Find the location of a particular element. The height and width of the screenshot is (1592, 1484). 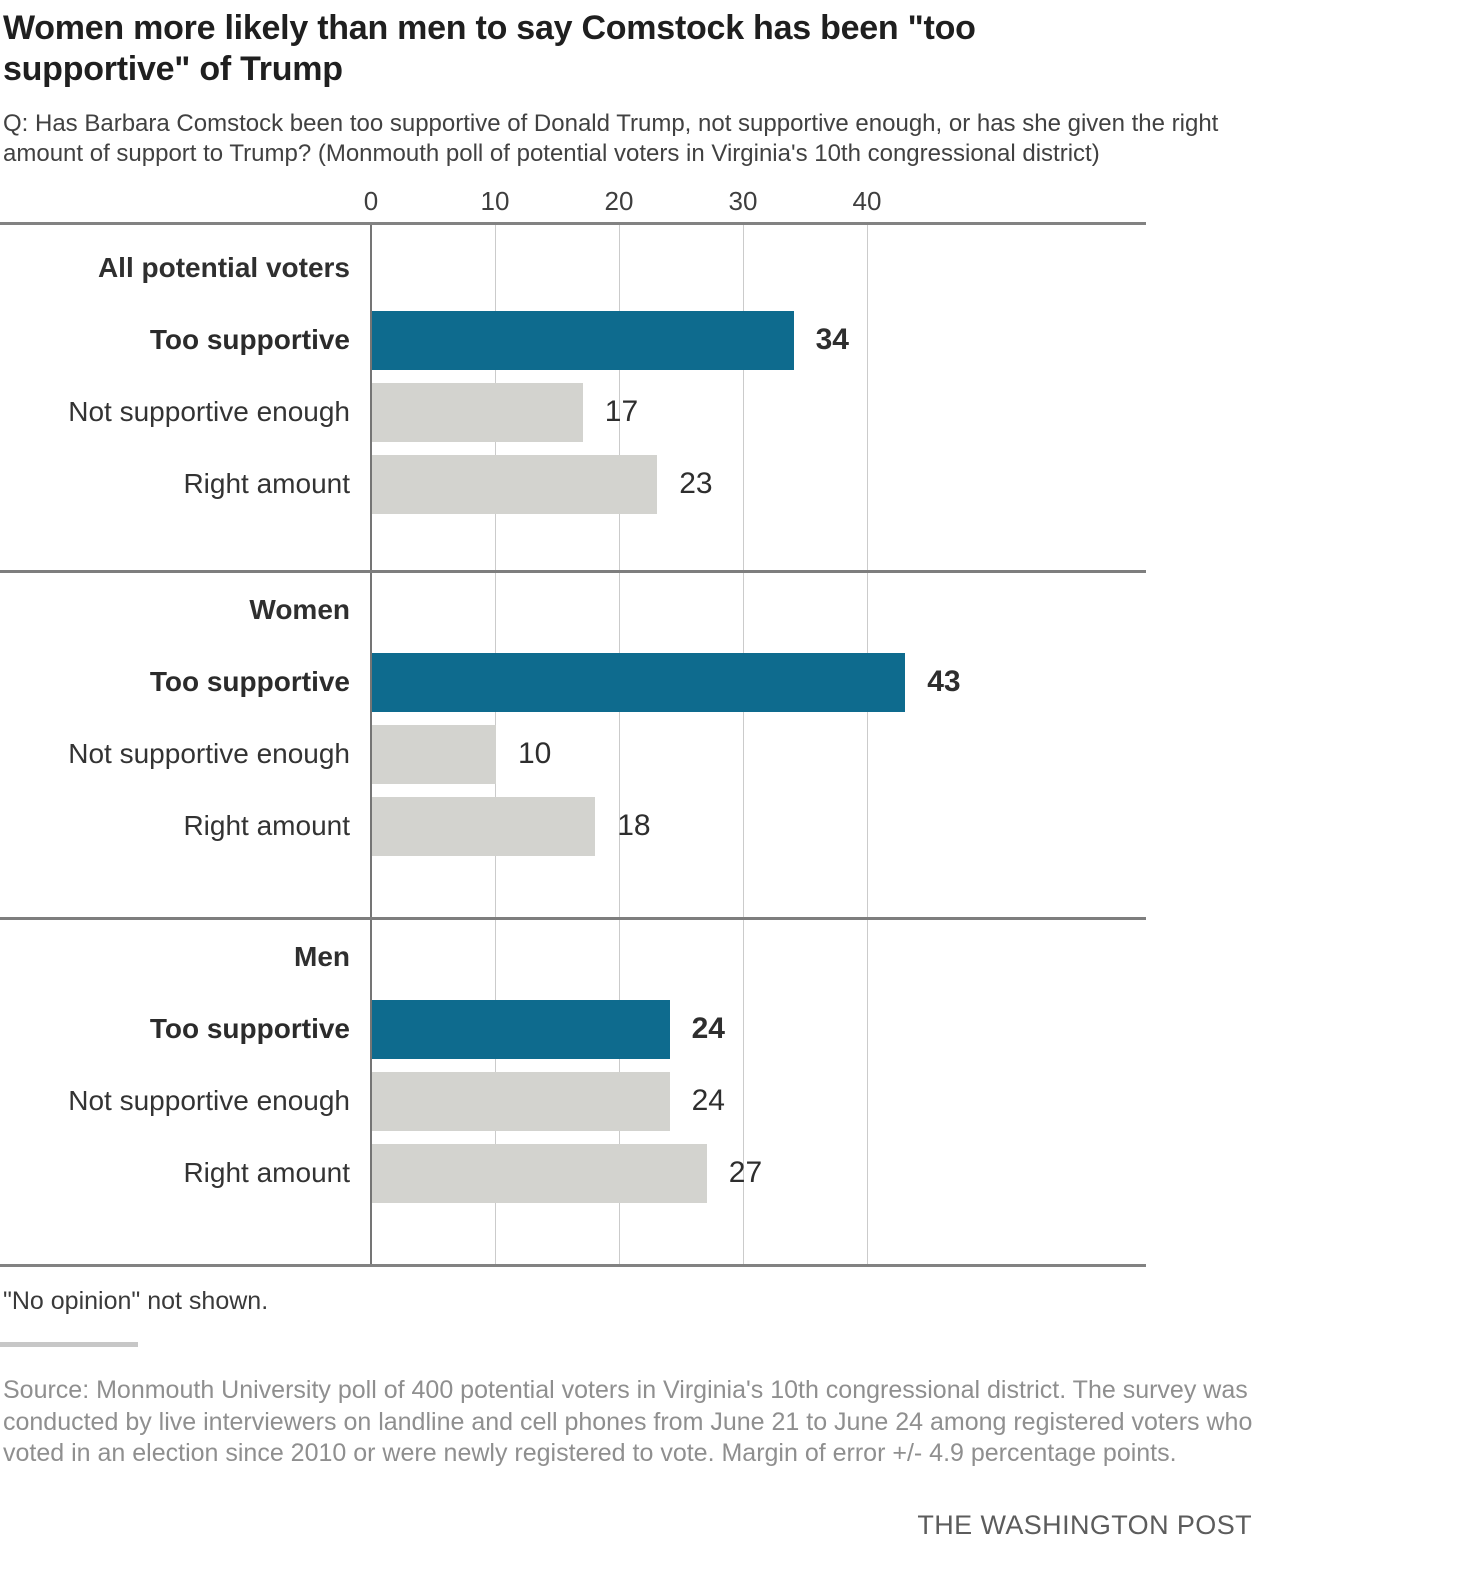

publisher-credit: THE WASHINGTON POST is located at coordinates (1084, 1525).